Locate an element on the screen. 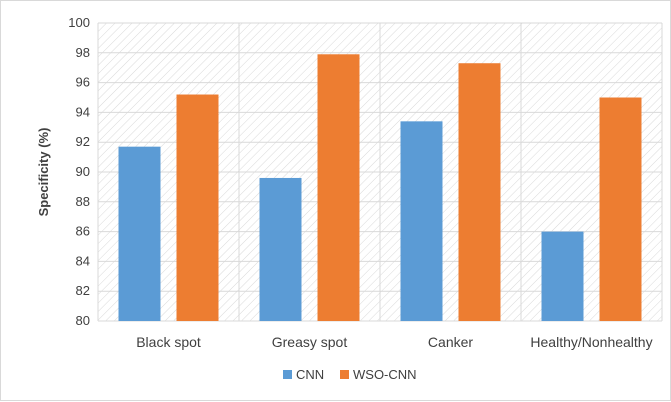 This screenshot has width=671, height=402. y-tick-label: 86 is located at coordinates (83, 231).